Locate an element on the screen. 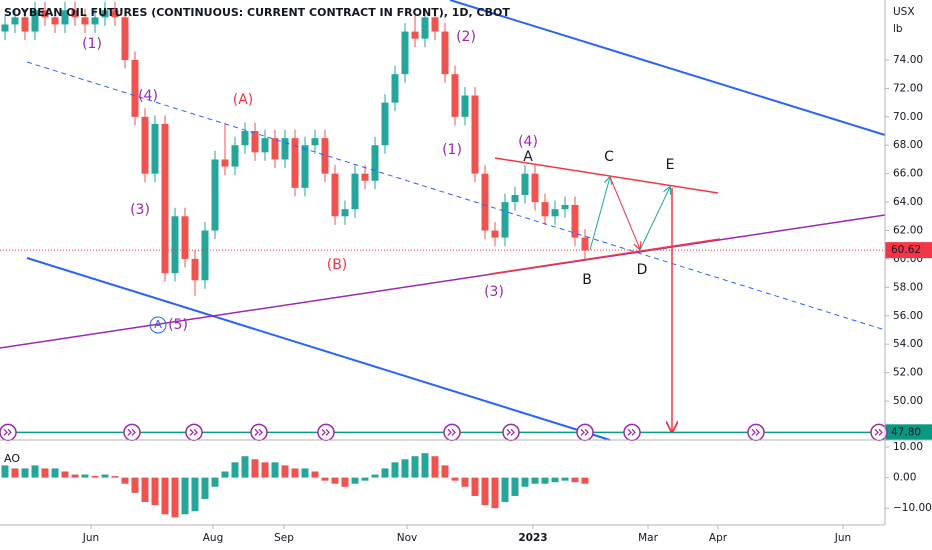  channel-upper is located at coordinates (667, 68).